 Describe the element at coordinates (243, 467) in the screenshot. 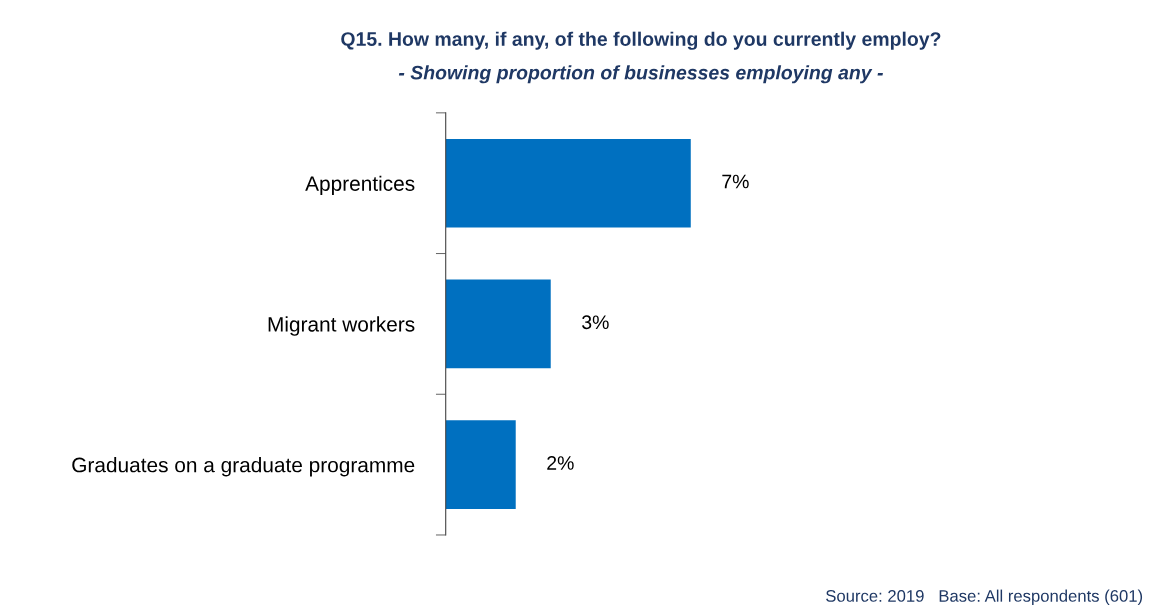

I see `y-tick-label: Graduates on a graduate programme` at that location.